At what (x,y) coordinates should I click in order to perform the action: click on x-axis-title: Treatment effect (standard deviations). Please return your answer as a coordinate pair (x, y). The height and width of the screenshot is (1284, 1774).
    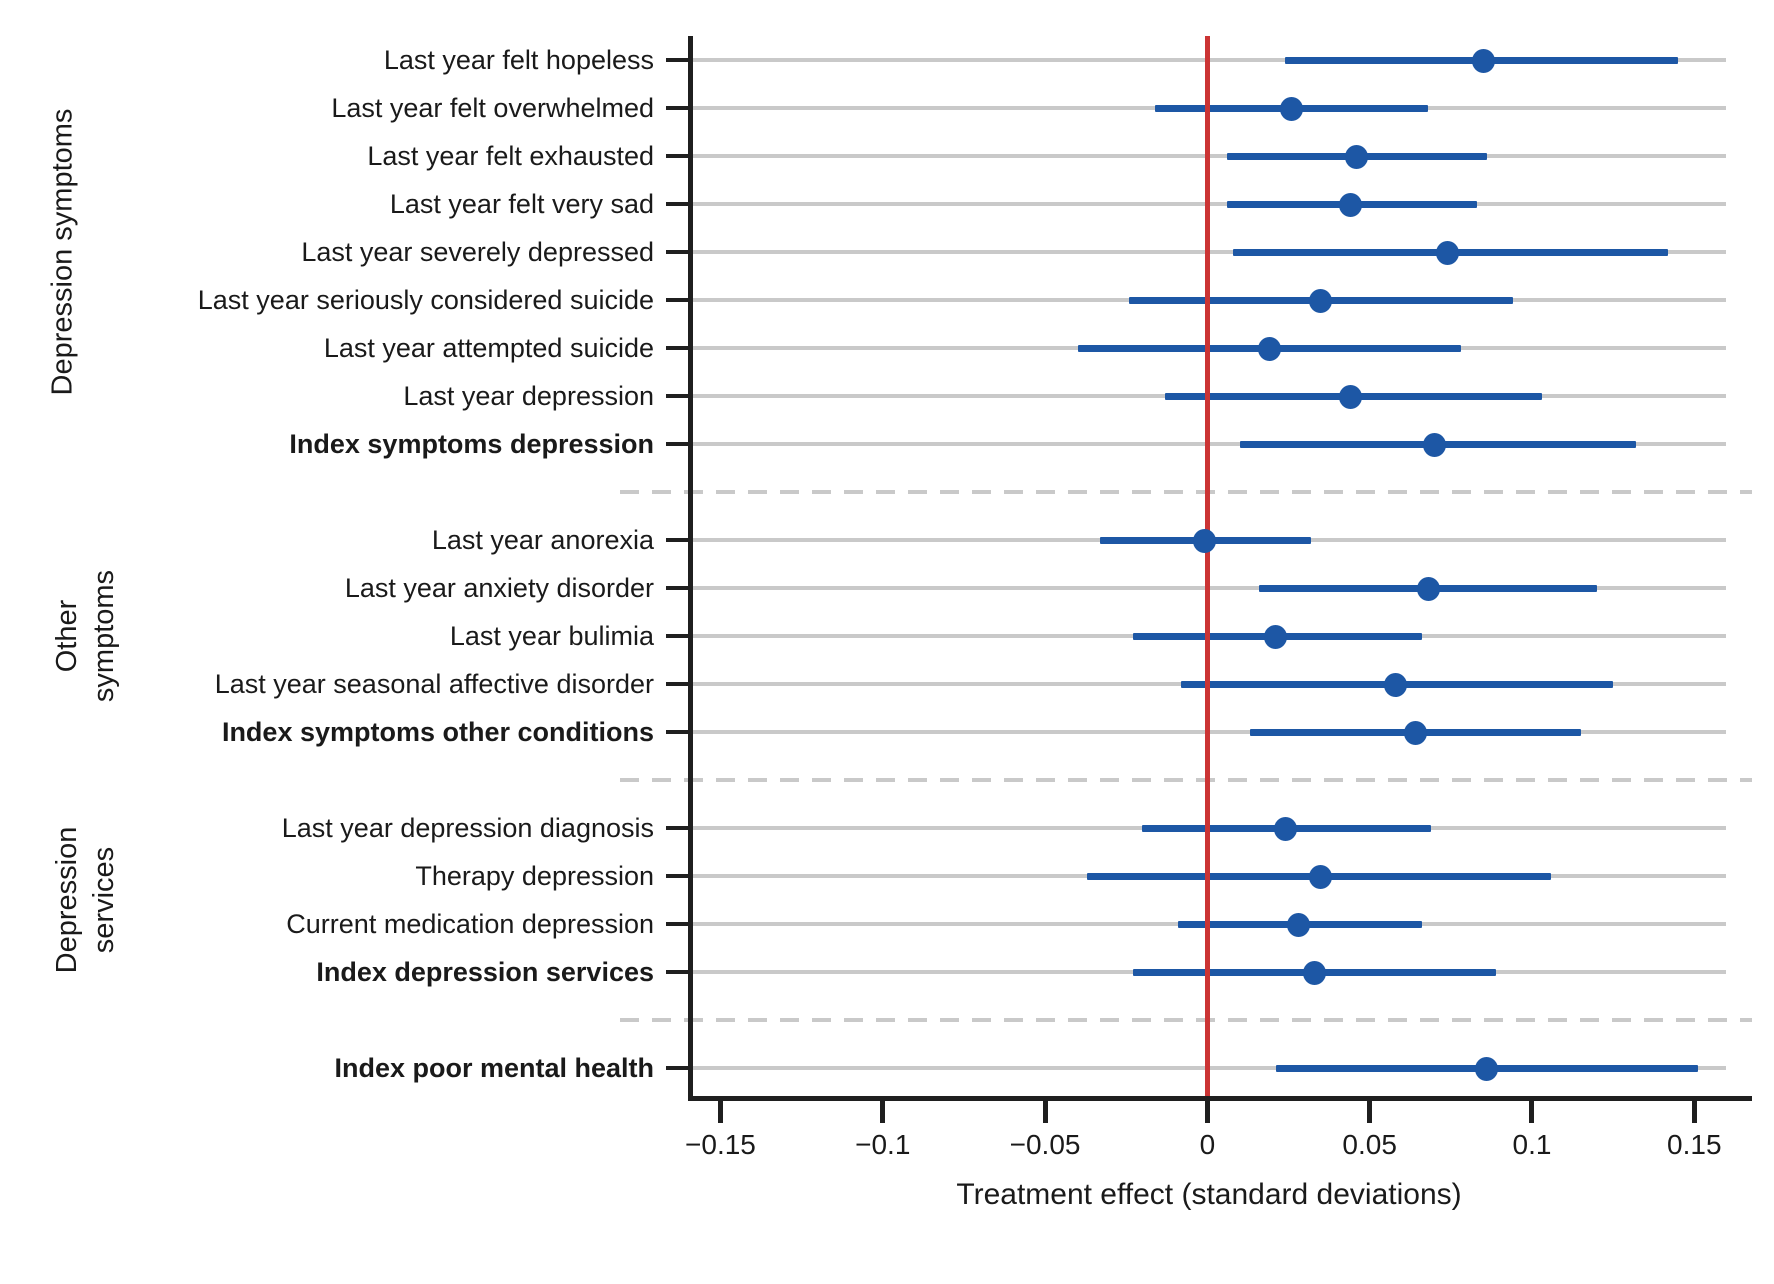
    Looking at the image, I should click on (1209, 1194).